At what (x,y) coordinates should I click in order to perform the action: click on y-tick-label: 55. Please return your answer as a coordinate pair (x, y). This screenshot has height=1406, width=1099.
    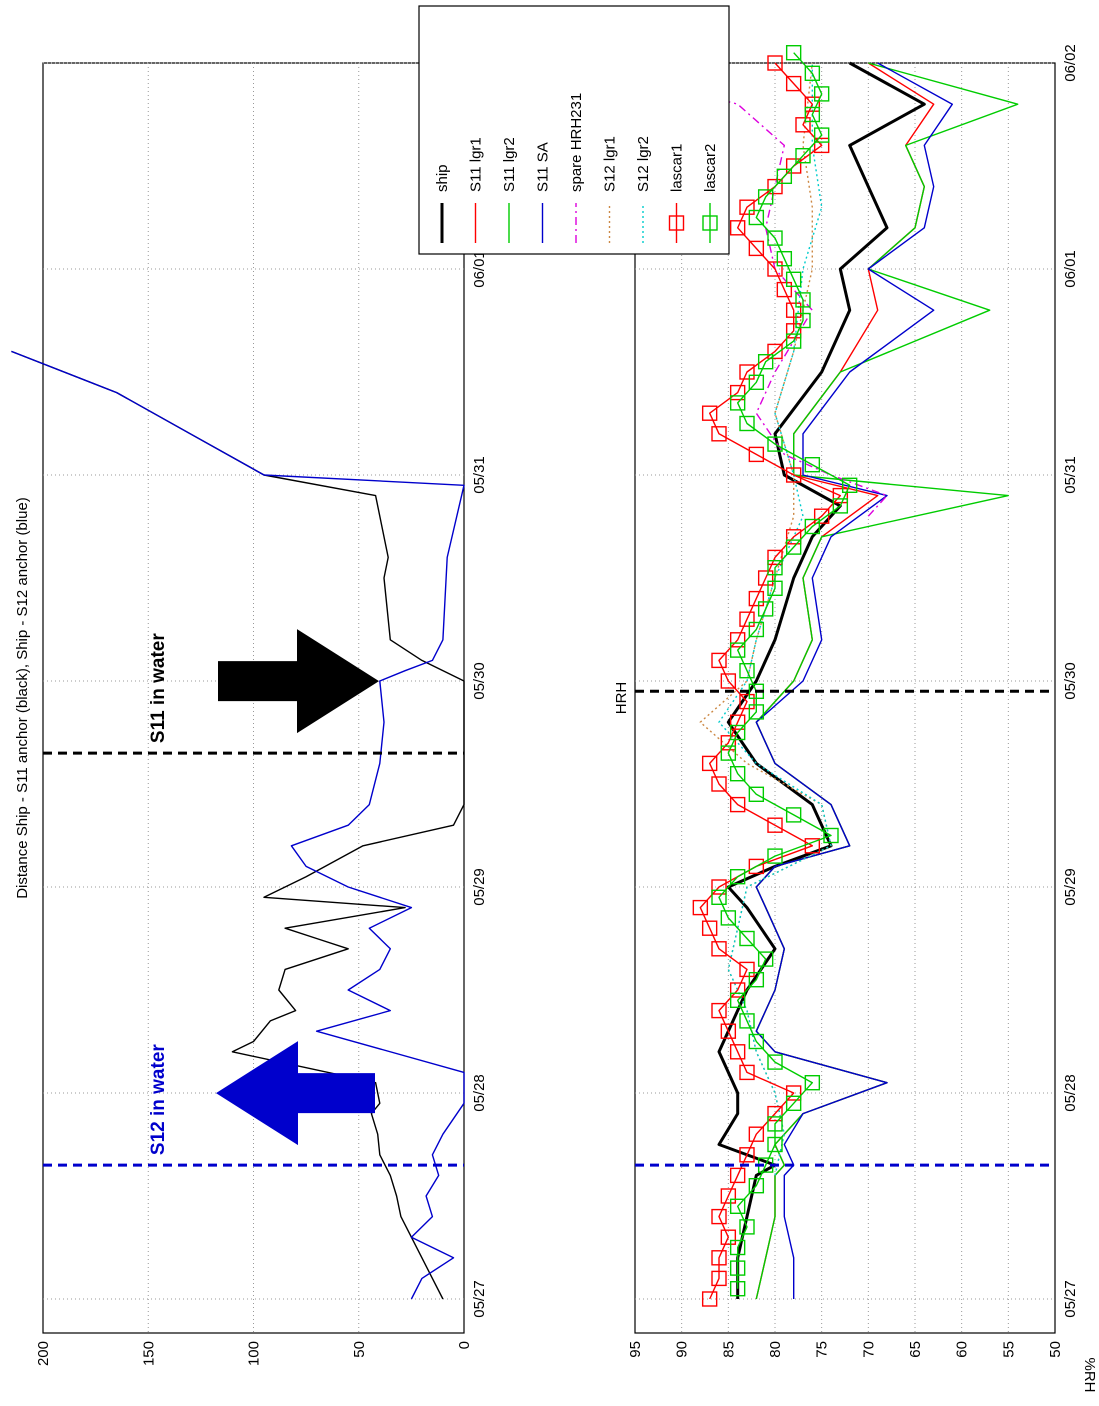
    Looking at the image, I should click on (1008, 1349).